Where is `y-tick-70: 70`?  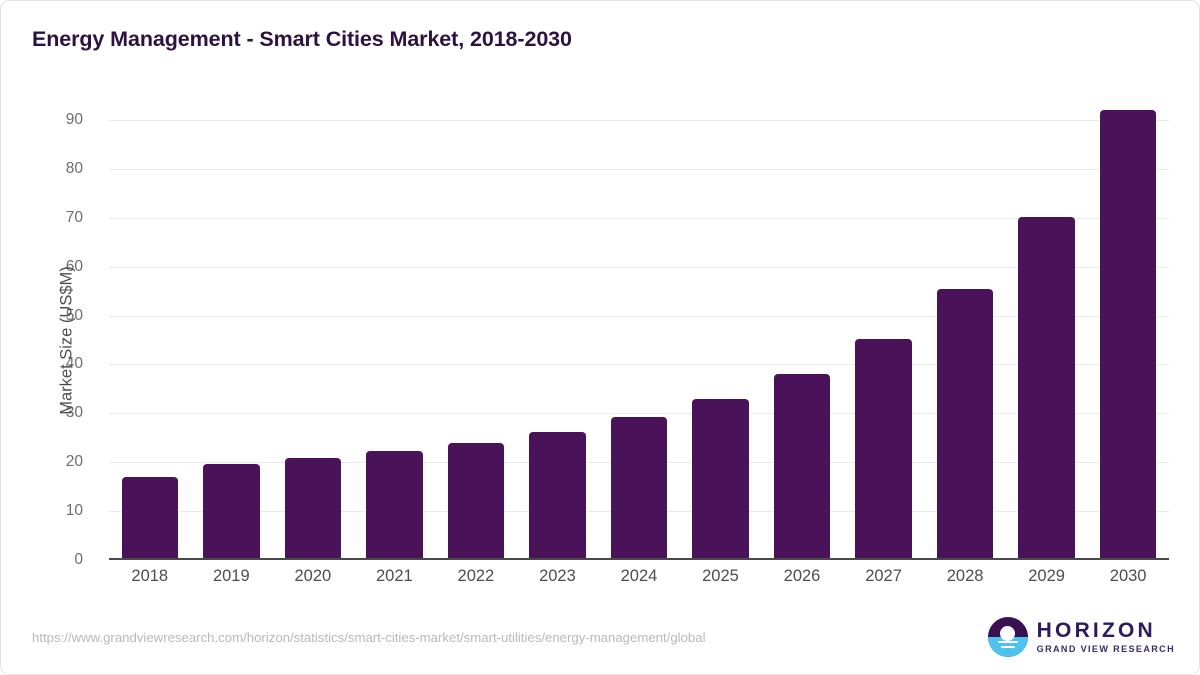 y-tick-70: 70 is located at coordinates (74, 217).